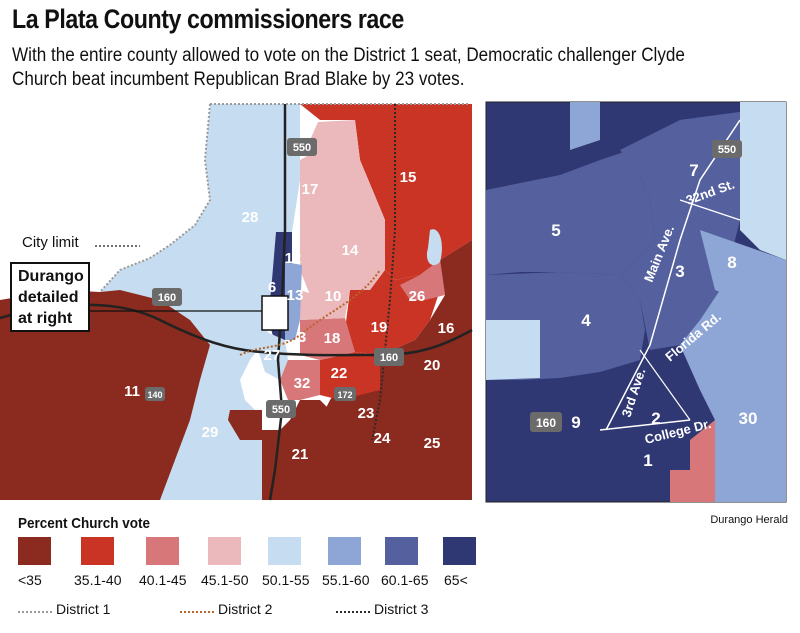  Describe the element at coordinates (332, 338) in the screenshot. I see `precinct-label: 18` at that location.